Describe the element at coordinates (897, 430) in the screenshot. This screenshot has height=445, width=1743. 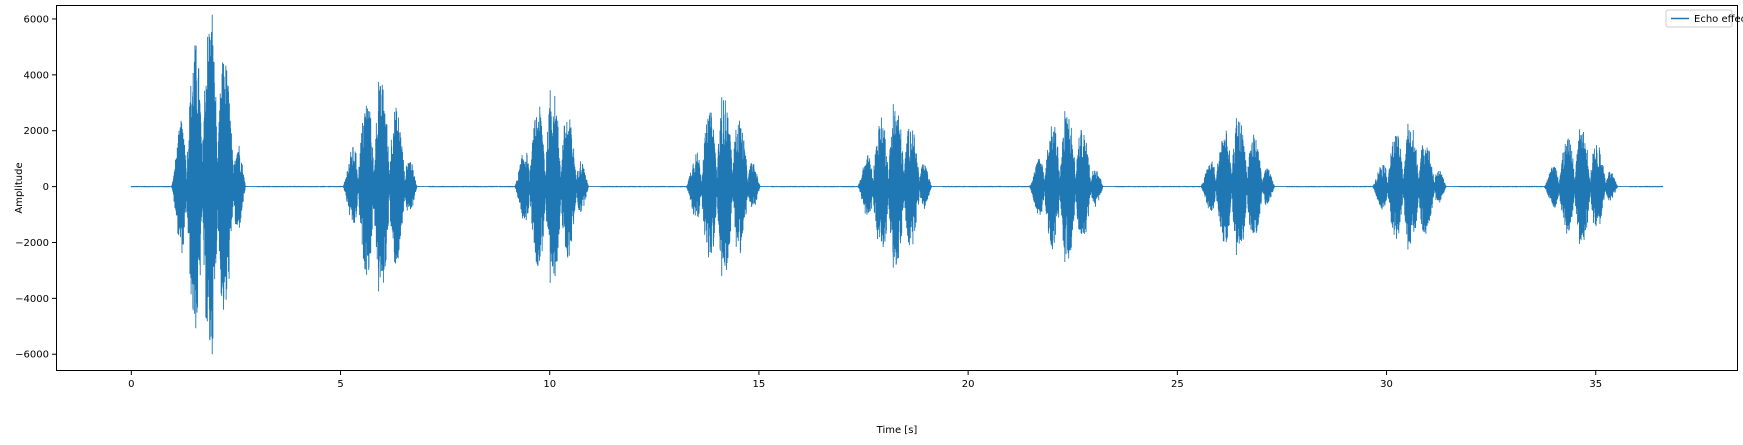
I see `x-axis-label: Time [s]` at that location.